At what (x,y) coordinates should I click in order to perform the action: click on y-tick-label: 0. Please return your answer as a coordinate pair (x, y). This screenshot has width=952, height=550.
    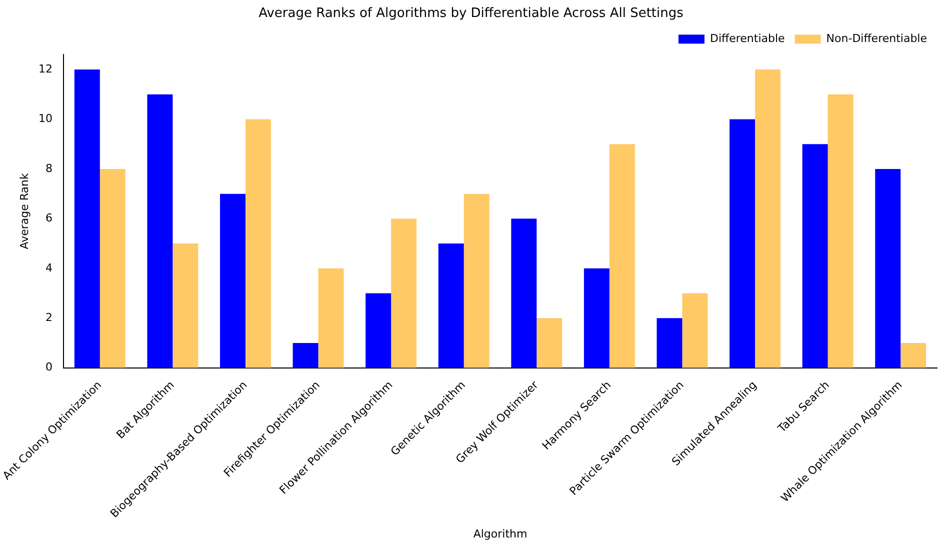
    Looking at the image, I should click on (49, 367).